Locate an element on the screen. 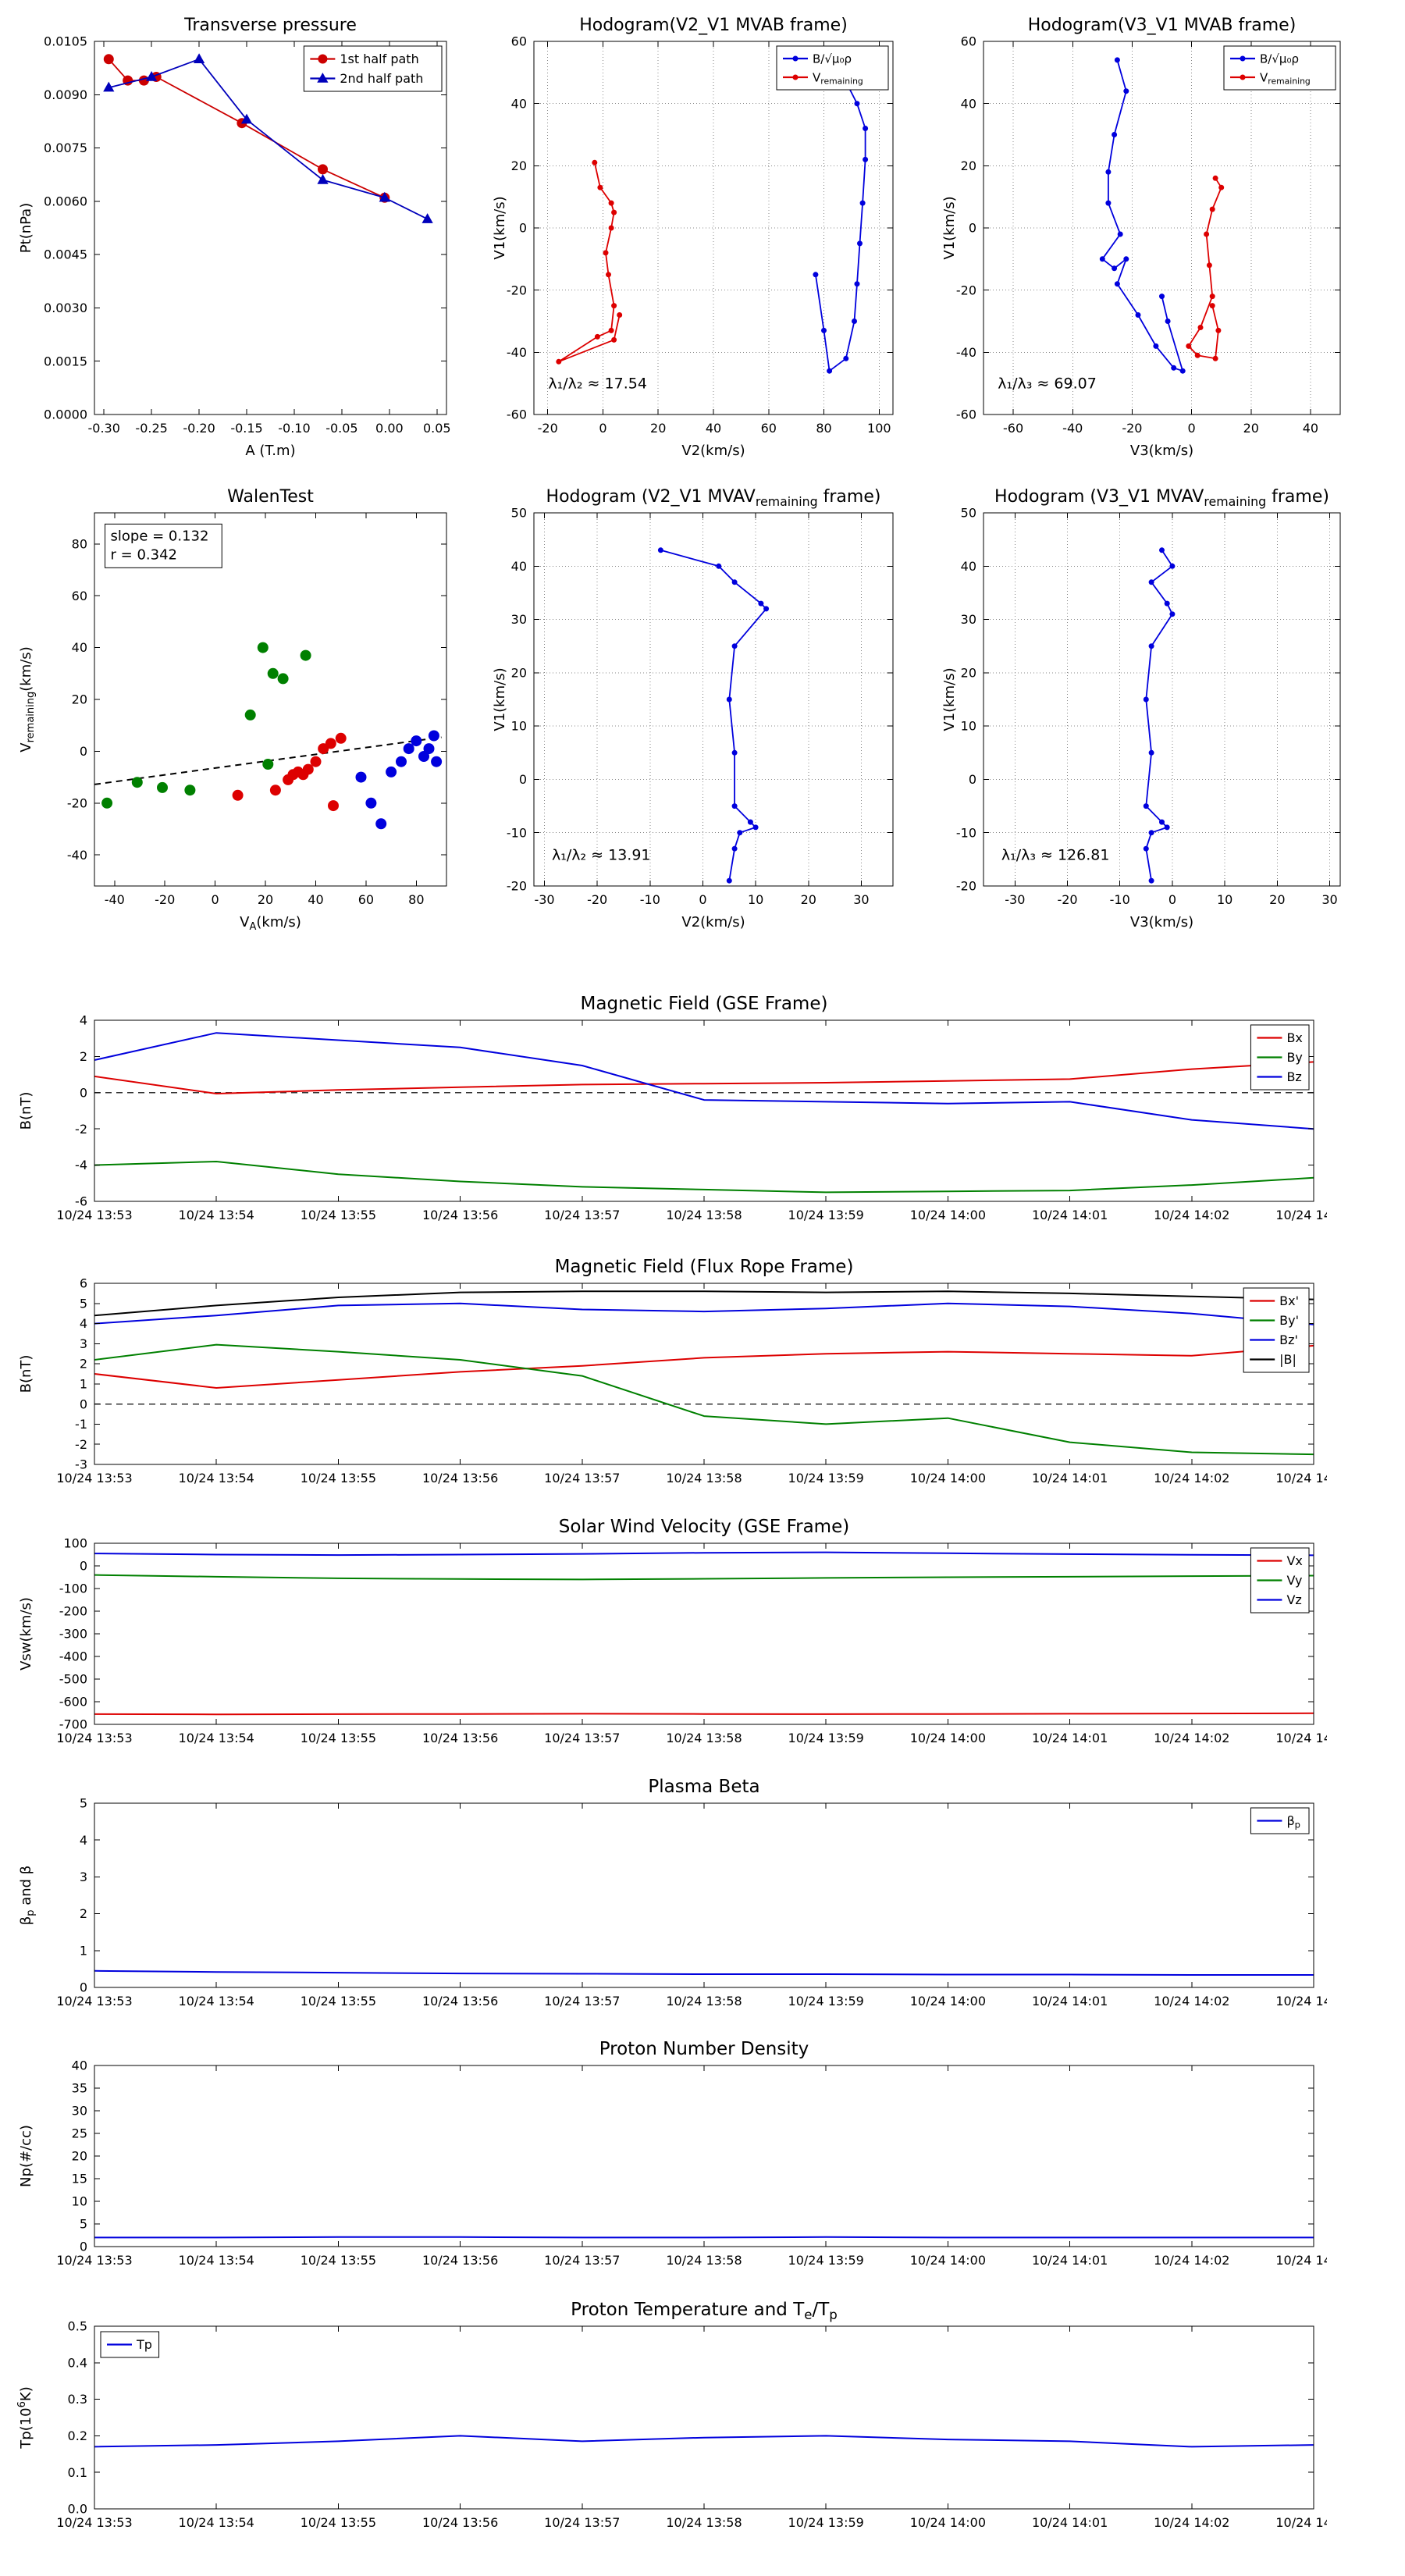  svg-text: -40 is located at coordinates (77, 855).